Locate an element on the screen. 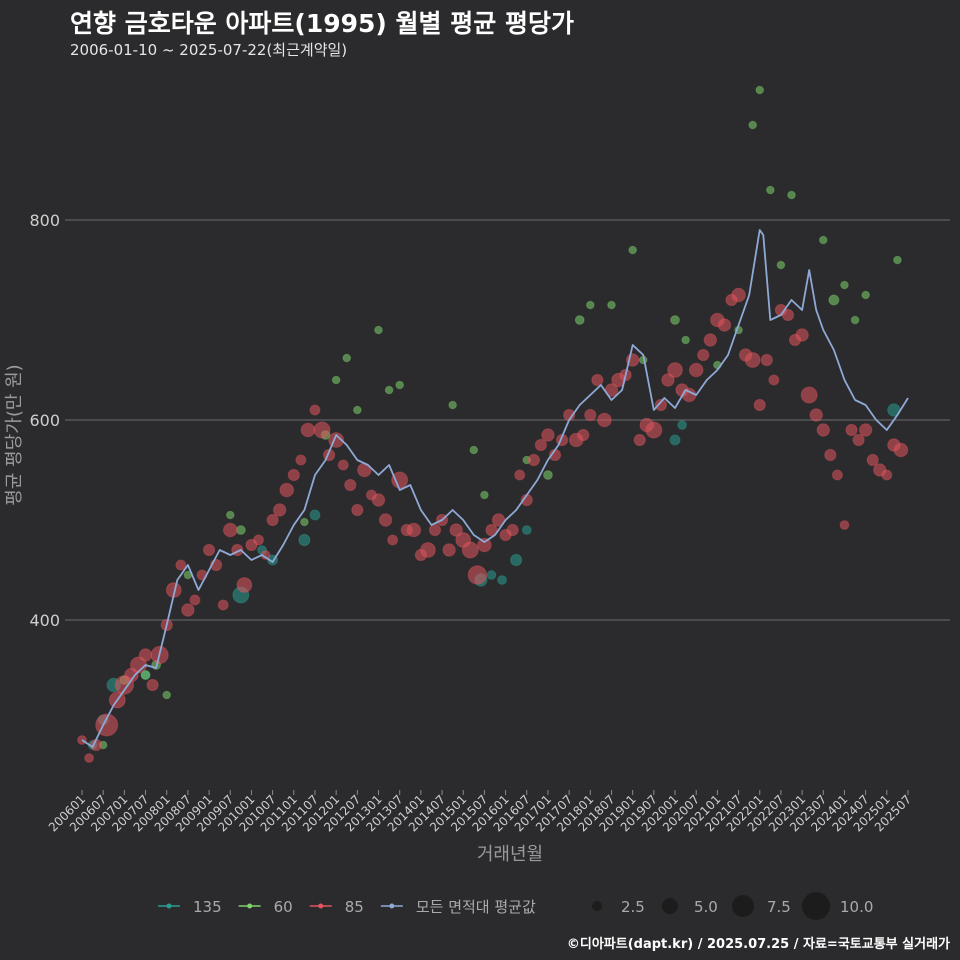 The image size is (960, 960). size-legend-item-3: 10.0 is located at coordinates (837, 906).